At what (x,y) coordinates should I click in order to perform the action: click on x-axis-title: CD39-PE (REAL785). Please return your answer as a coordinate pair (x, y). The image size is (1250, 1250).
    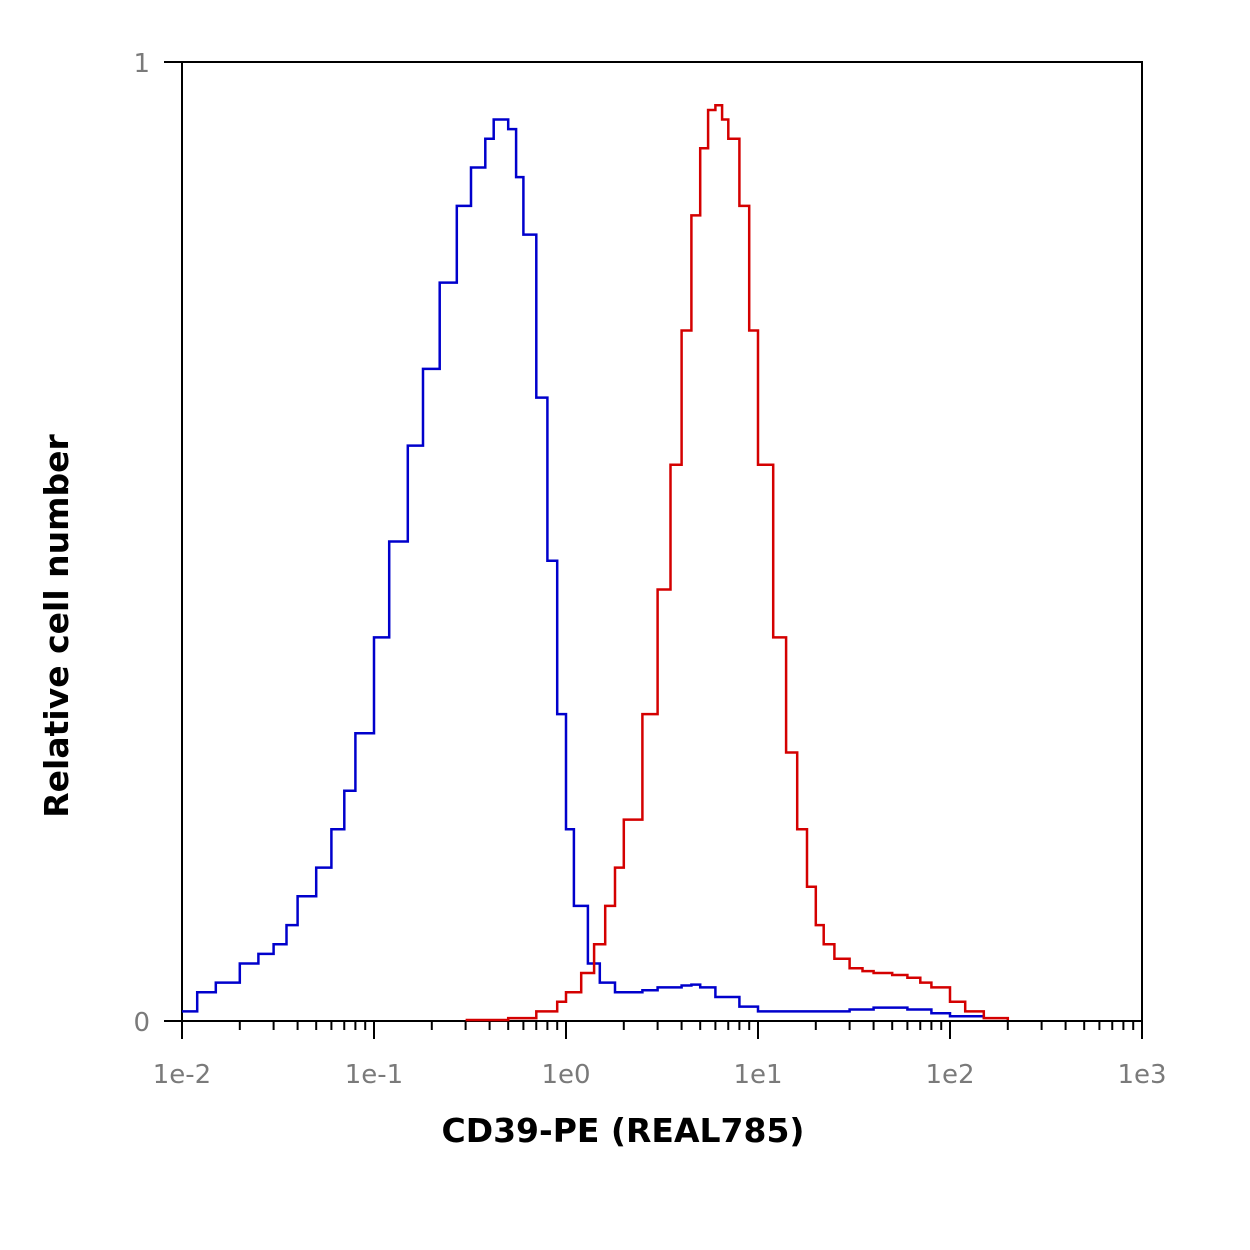
    Looking at the image, I should click on (622, 1130).